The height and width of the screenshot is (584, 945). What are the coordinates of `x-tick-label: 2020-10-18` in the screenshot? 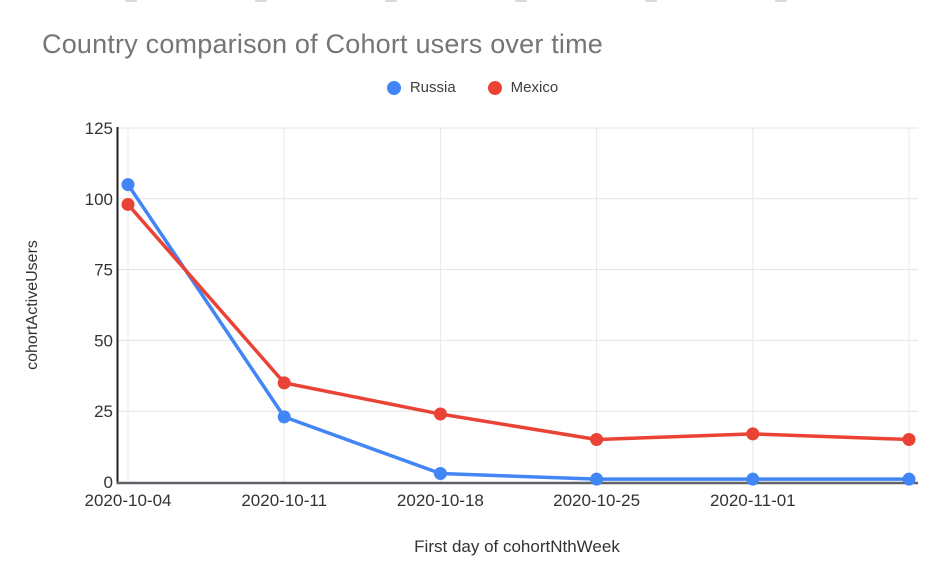 It's located at (440, 500).